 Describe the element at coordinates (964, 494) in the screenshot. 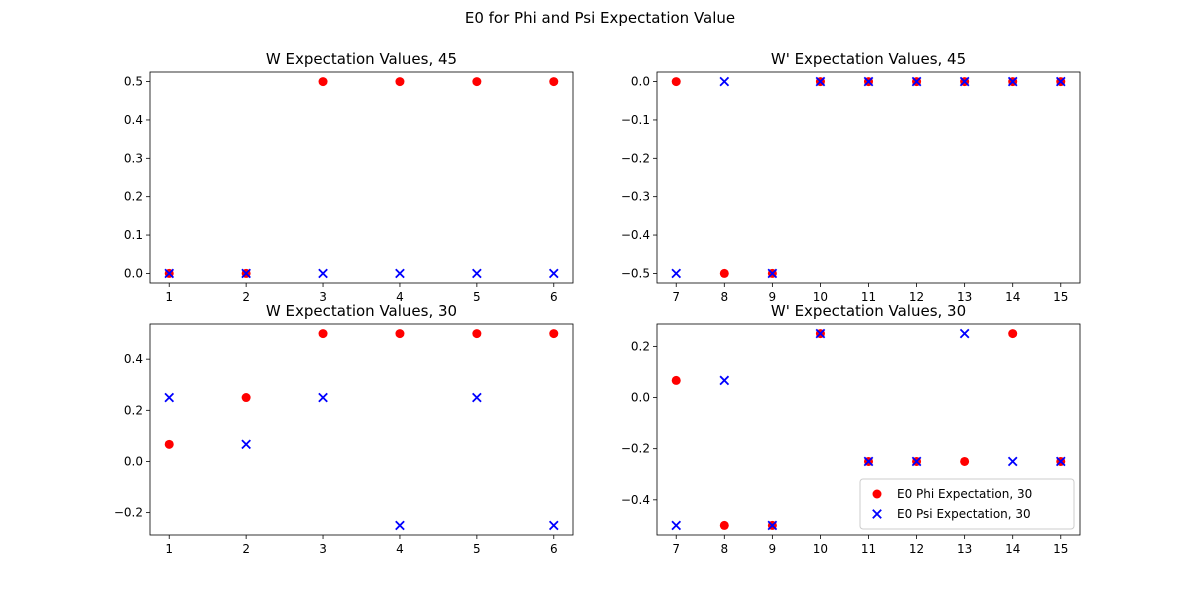

I see `legend-phi-label: E0 Phi Expectation, 30` at that location.